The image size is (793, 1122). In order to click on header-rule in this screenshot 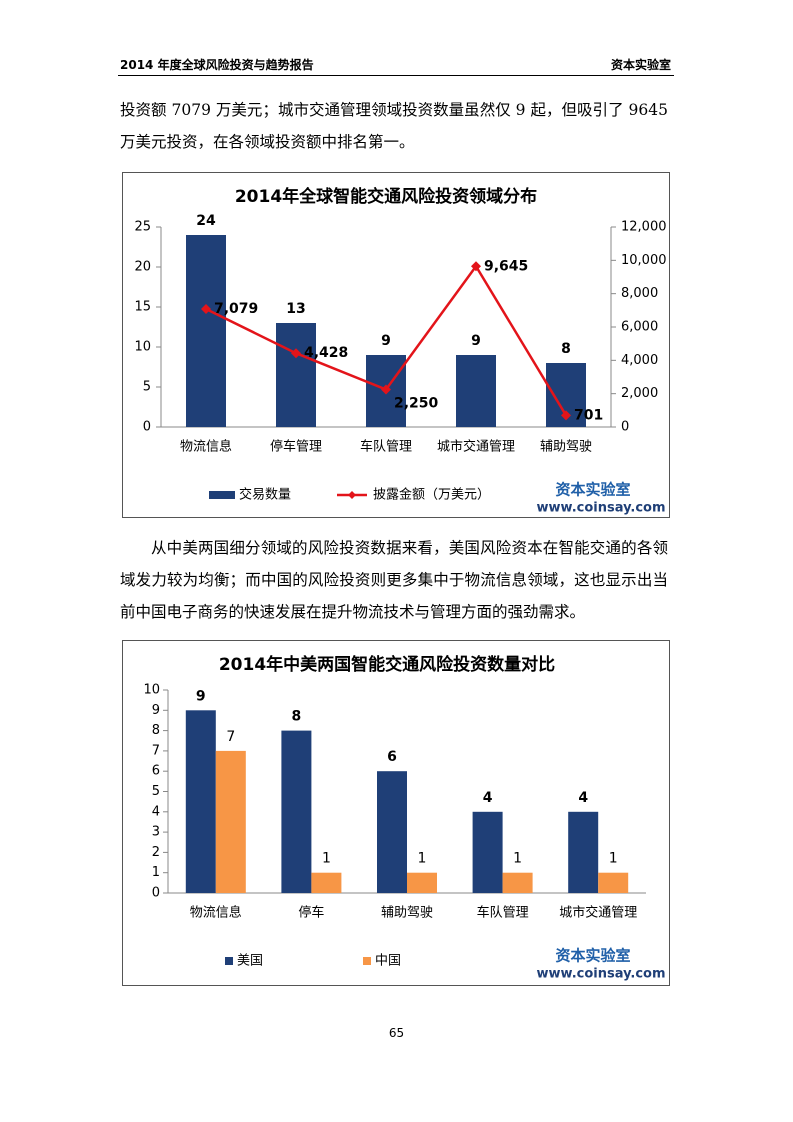, I will do `click(396, 75)`.